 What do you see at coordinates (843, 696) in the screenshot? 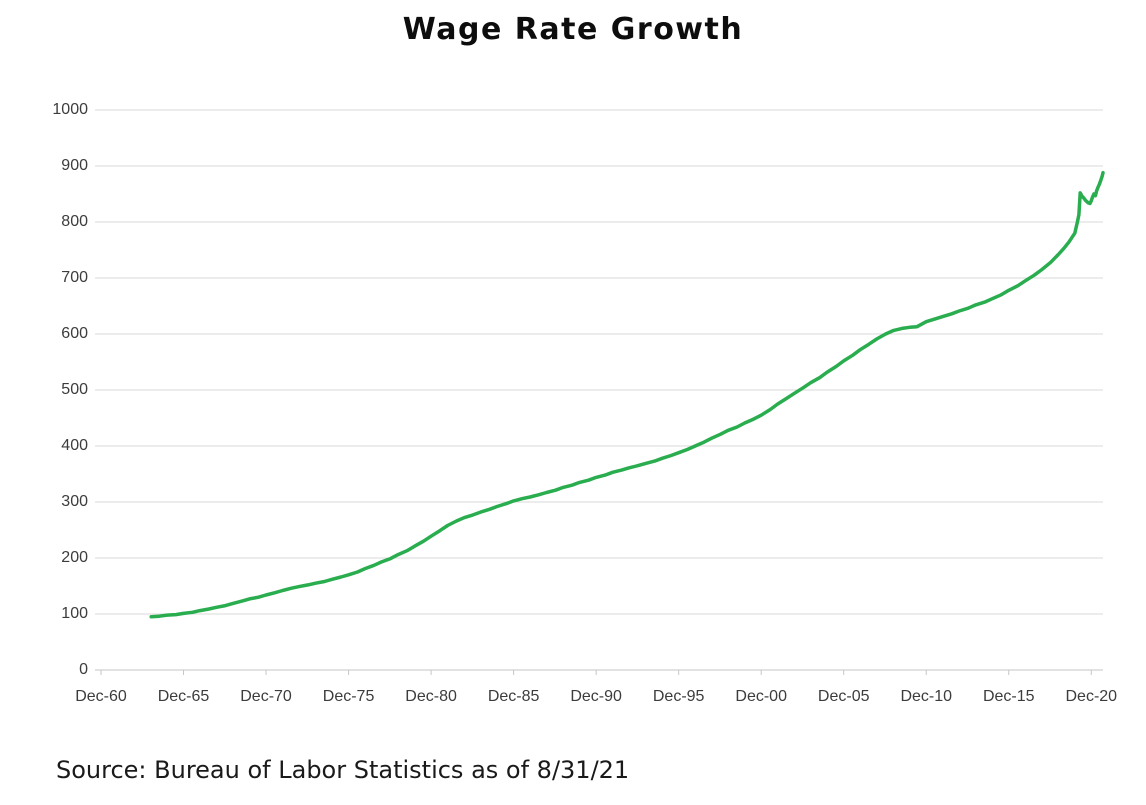
I see `x-axis-label: Dec-05` at bounding box center [843, 696].